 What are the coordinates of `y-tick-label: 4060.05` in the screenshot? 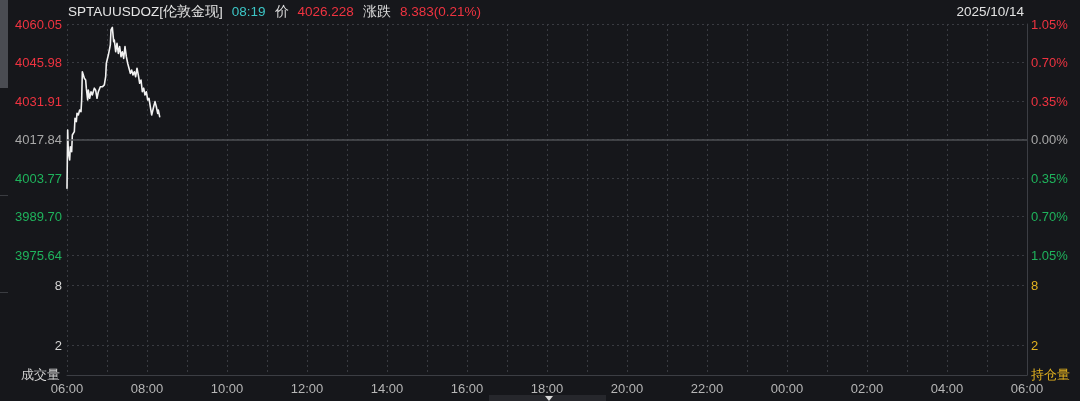 It's located at (38, 24).